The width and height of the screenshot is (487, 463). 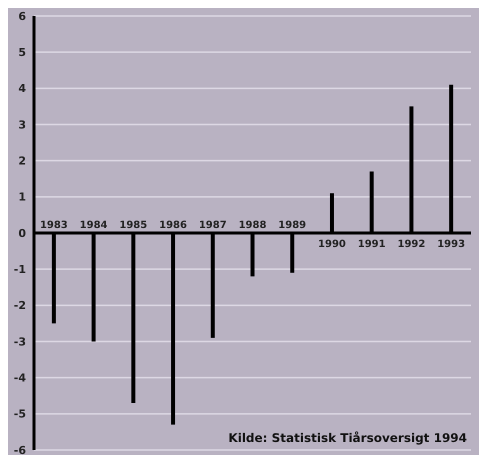 What do you see at coordinates (411, 244) in the screenshot?
I see `x-tick-label: 1992` at bounding box center [411, 244].